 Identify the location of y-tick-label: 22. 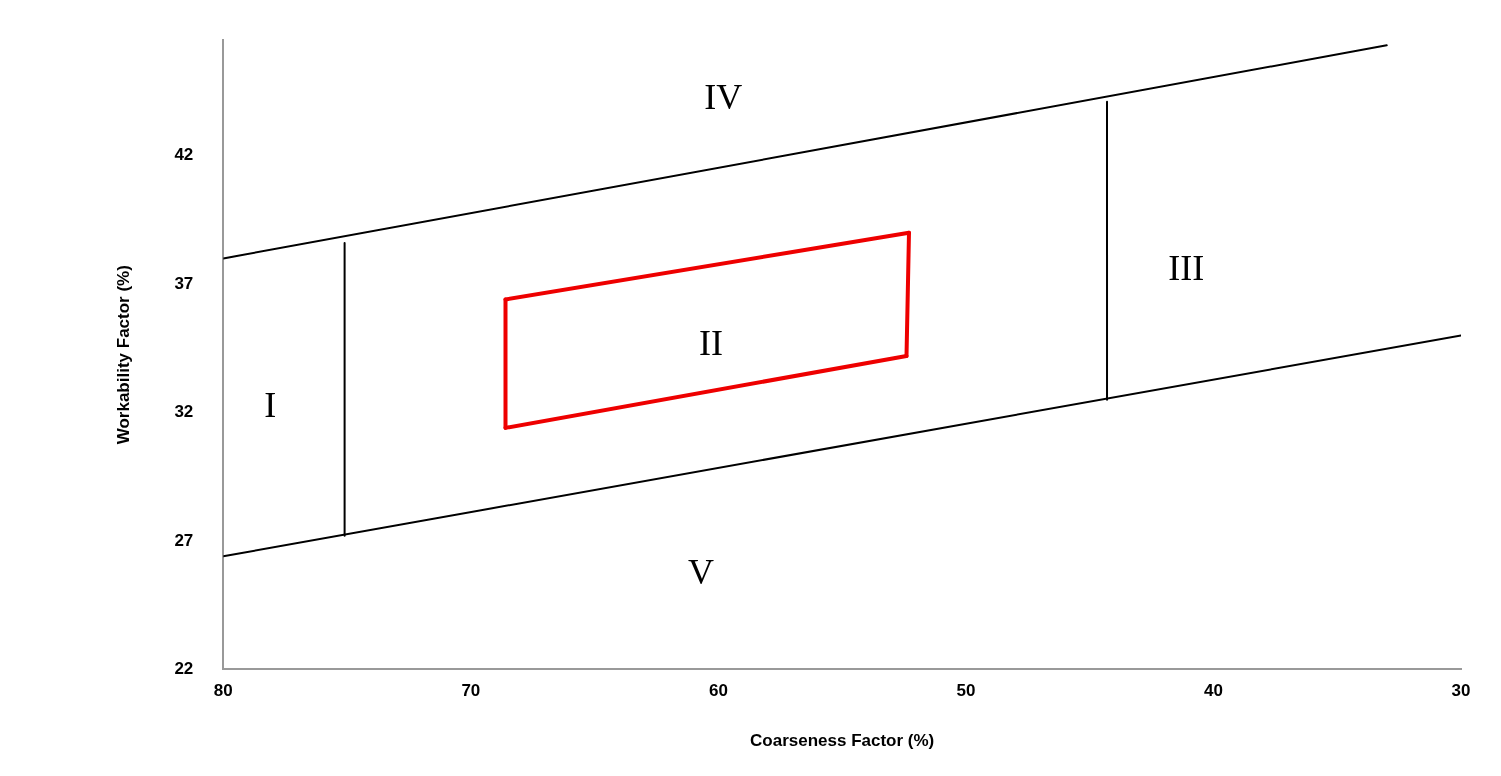
(184, 668).